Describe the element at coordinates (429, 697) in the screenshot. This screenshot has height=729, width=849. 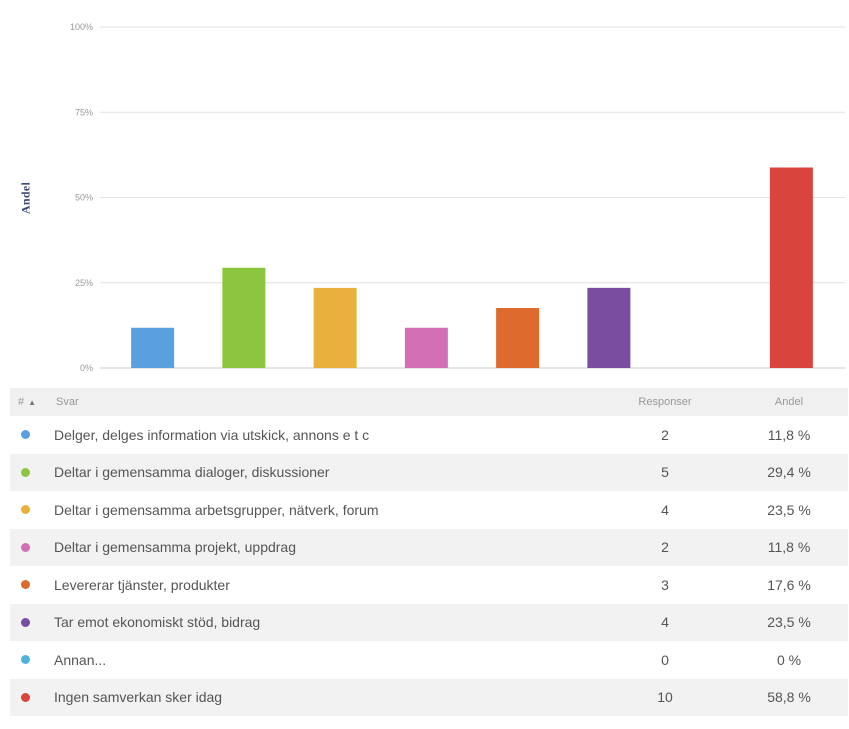
I see `table-row: Ingen samverkan sker idag 10 58,8 %` at that location.